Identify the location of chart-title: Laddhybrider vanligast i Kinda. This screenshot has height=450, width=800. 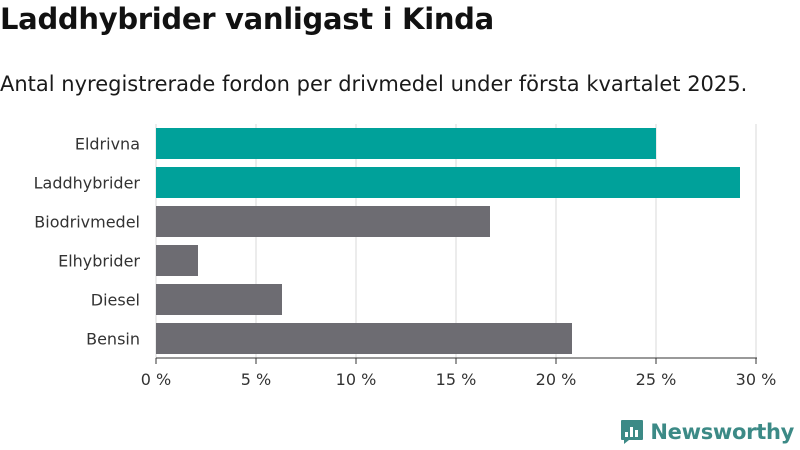
(247, 19).